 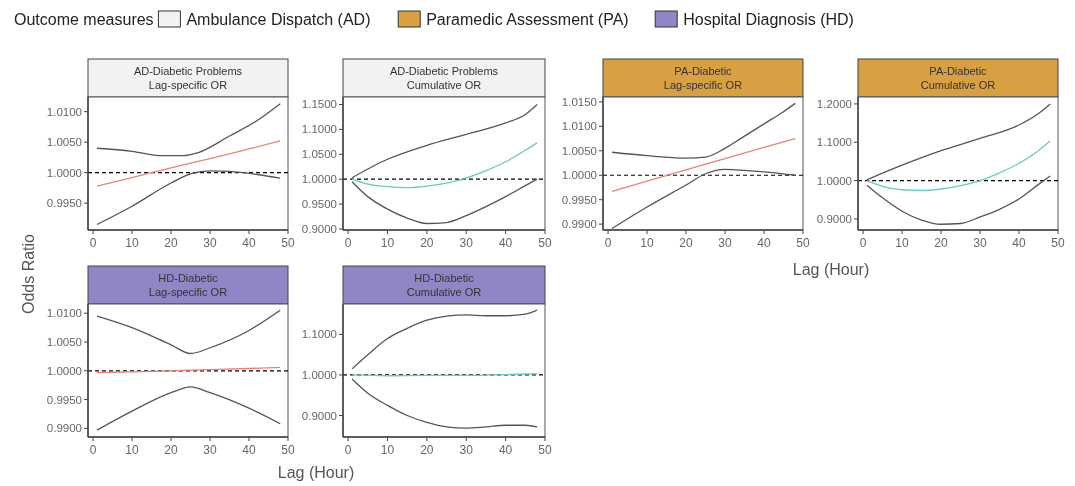 What do you see at coordinates (319, 154) in the screenshot?
I see `y-tick-label: 1.0500` at bounding box center [319, 154].